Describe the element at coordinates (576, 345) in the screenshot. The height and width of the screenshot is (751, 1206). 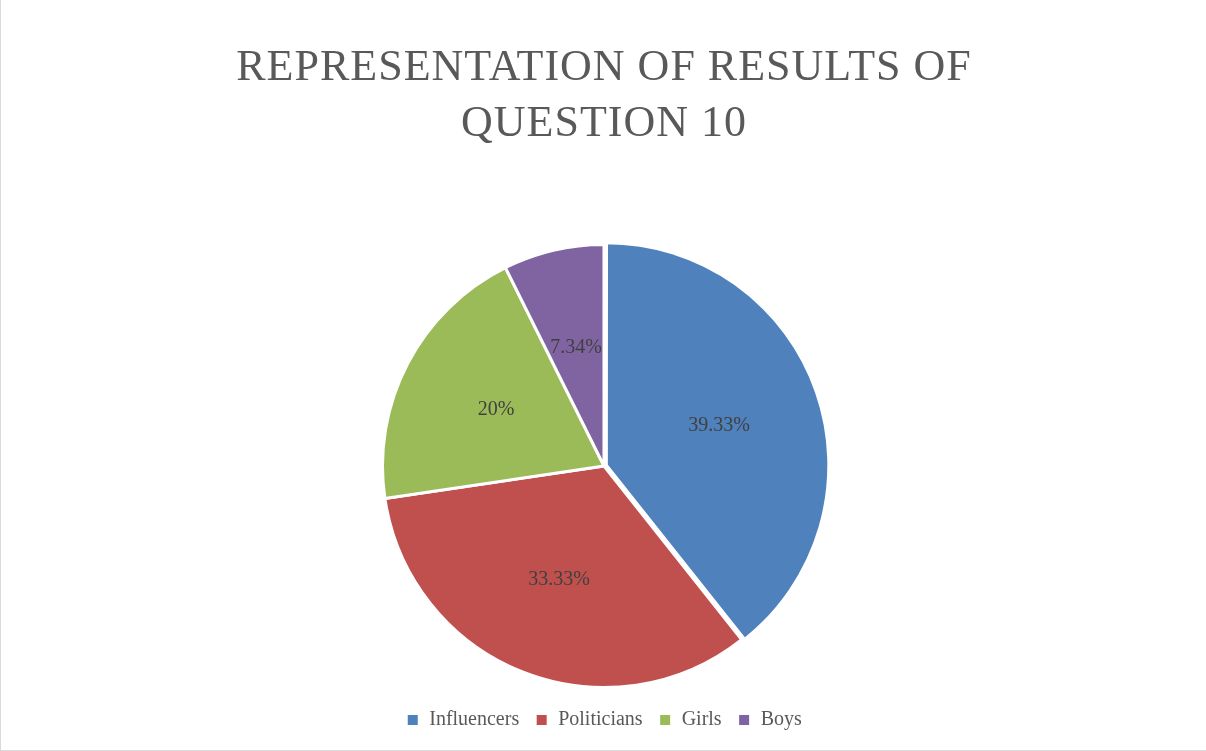
I see `data-label: 7.34%` at that location.